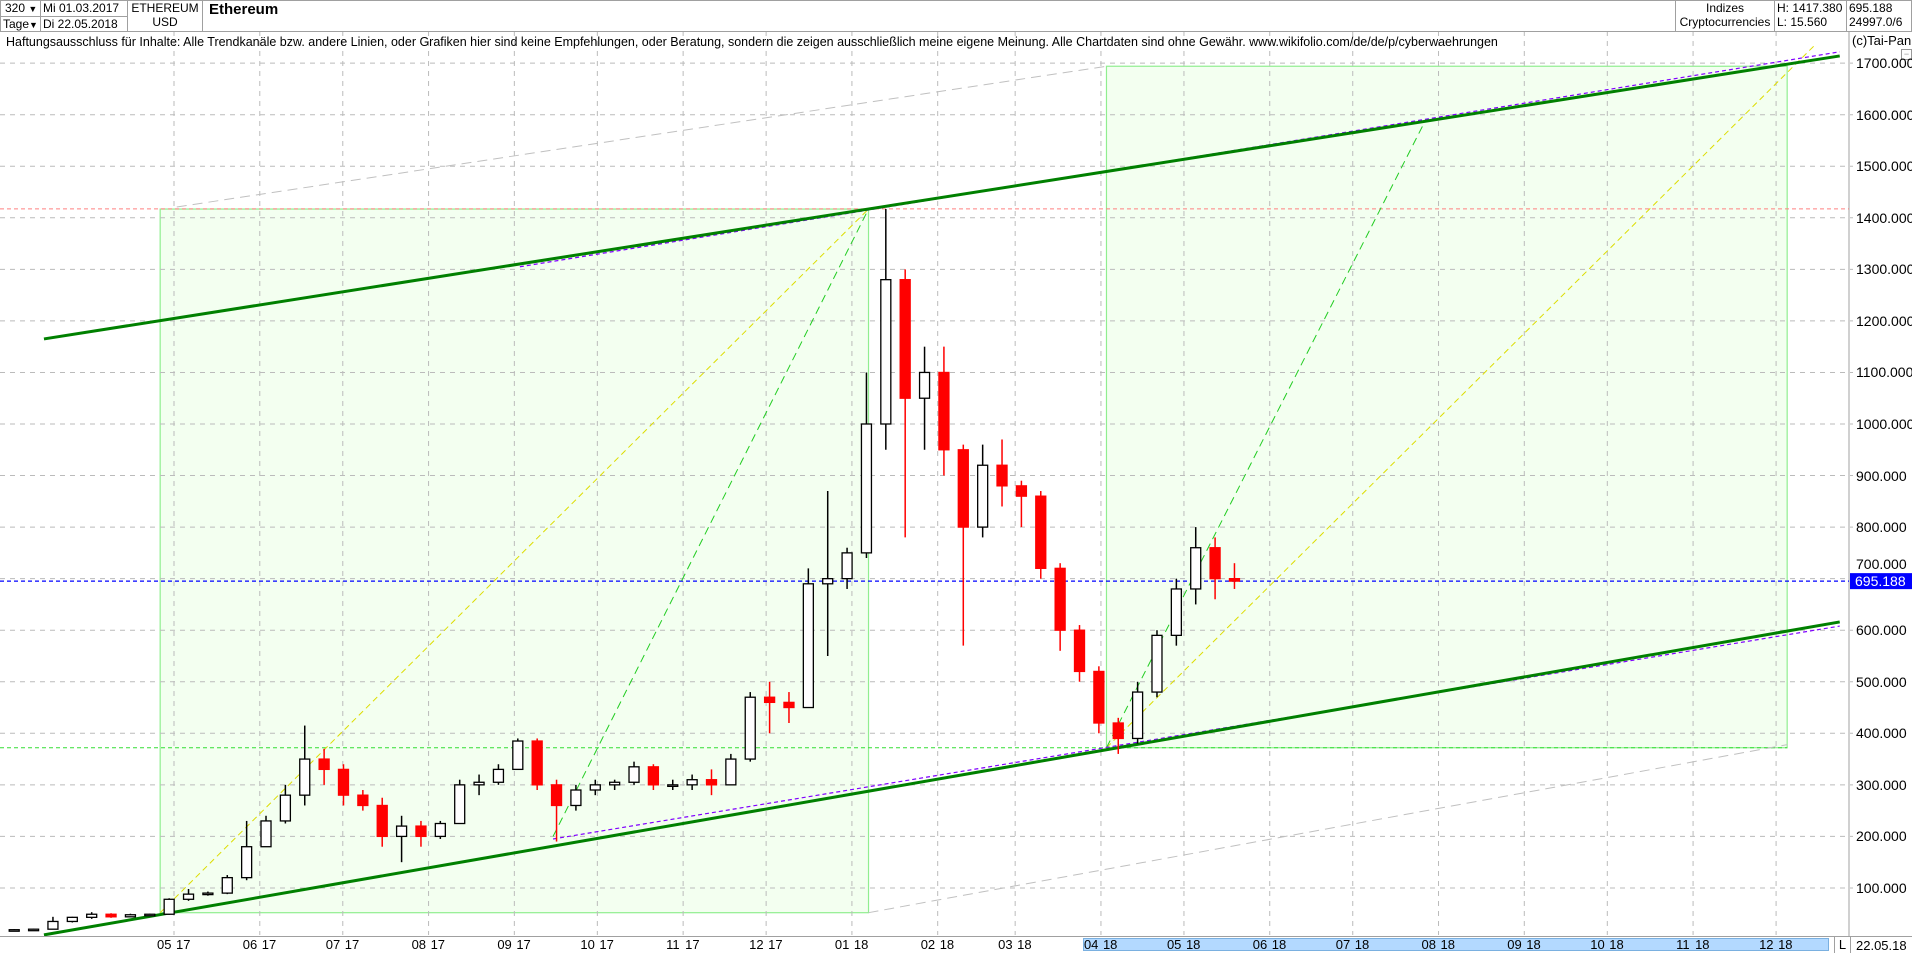 Image resolution: width=1912 pixels, height=953 pixels. What do you see at coordinates (928, 944) in the screenshot?
I see `x-tick-label-month: 02` at bounding box center [928, 944].